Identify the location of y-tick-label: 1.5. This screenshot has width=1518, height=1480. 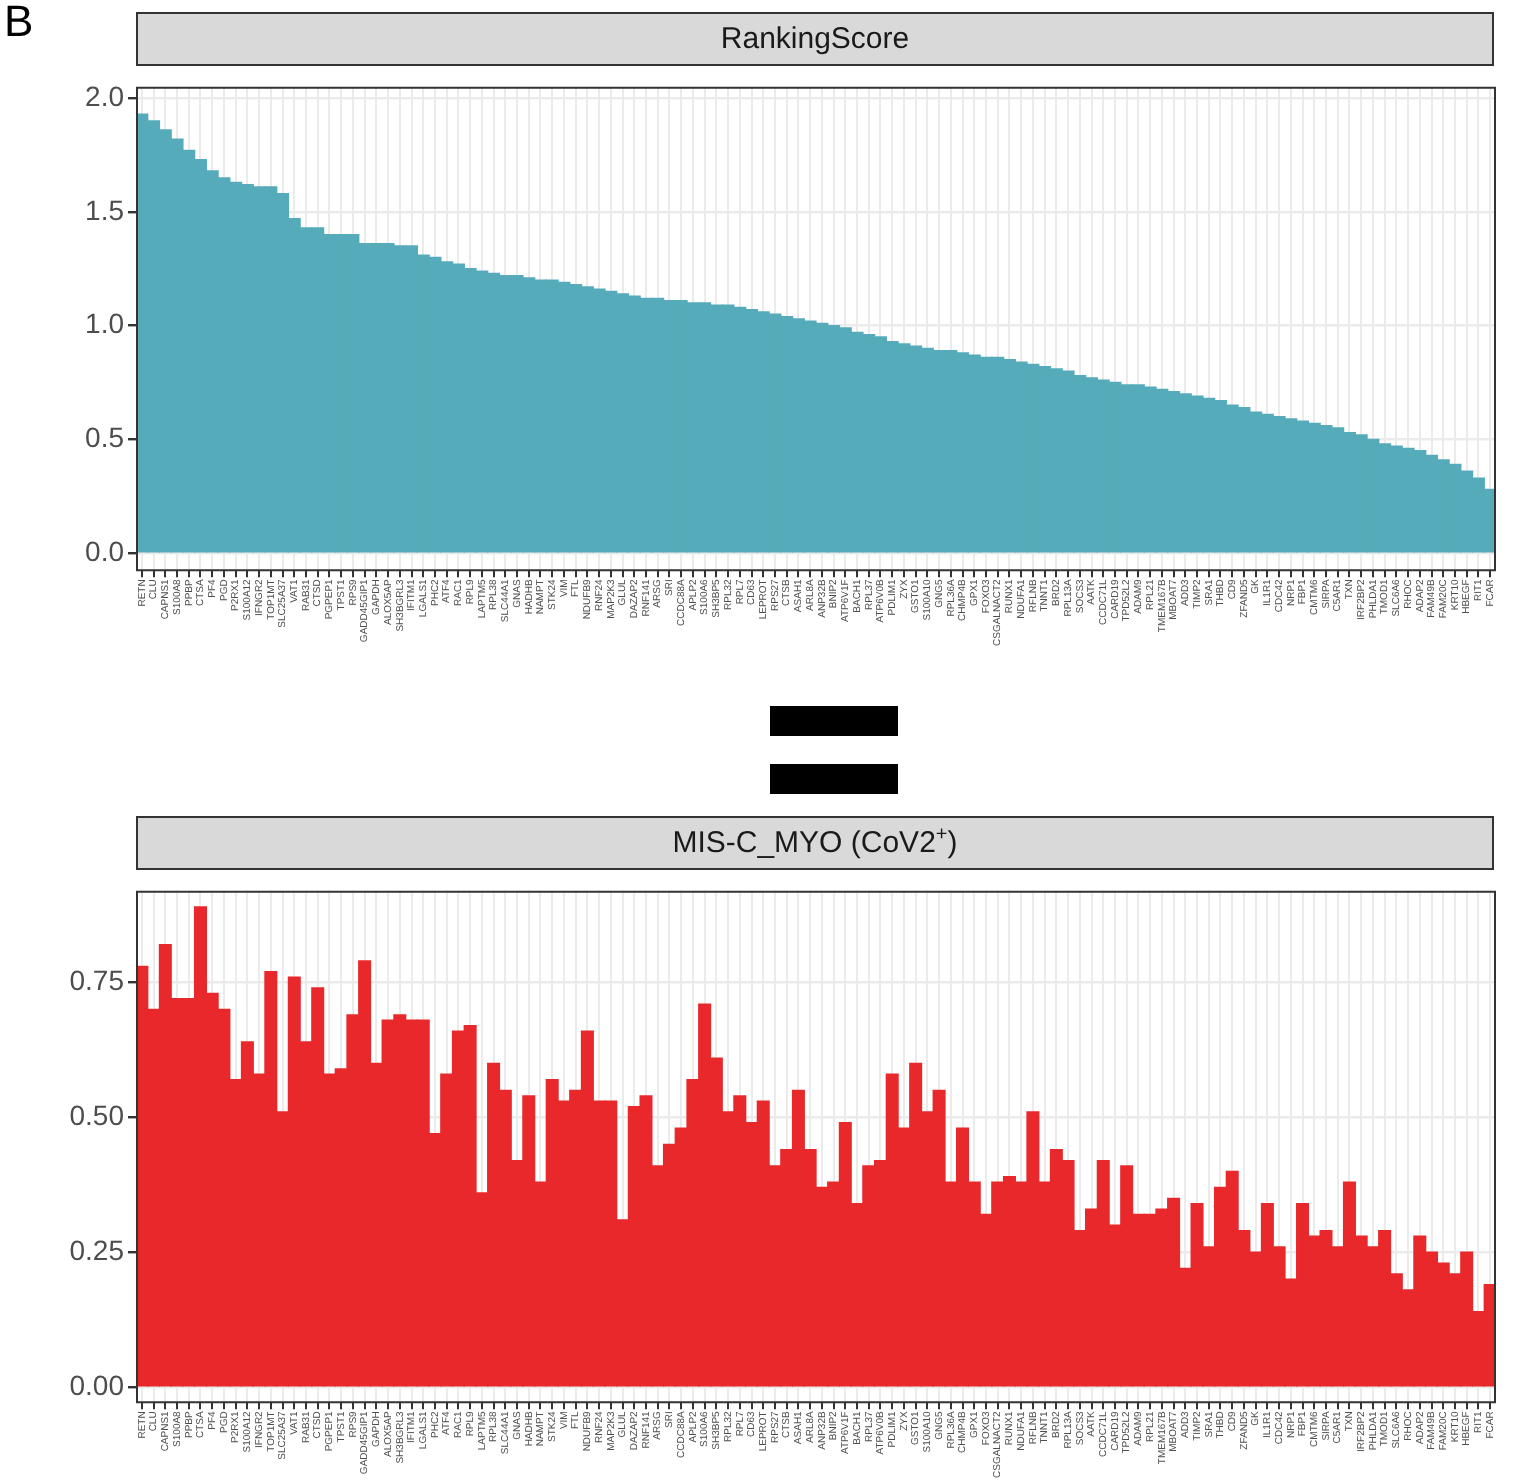
(105, 209).